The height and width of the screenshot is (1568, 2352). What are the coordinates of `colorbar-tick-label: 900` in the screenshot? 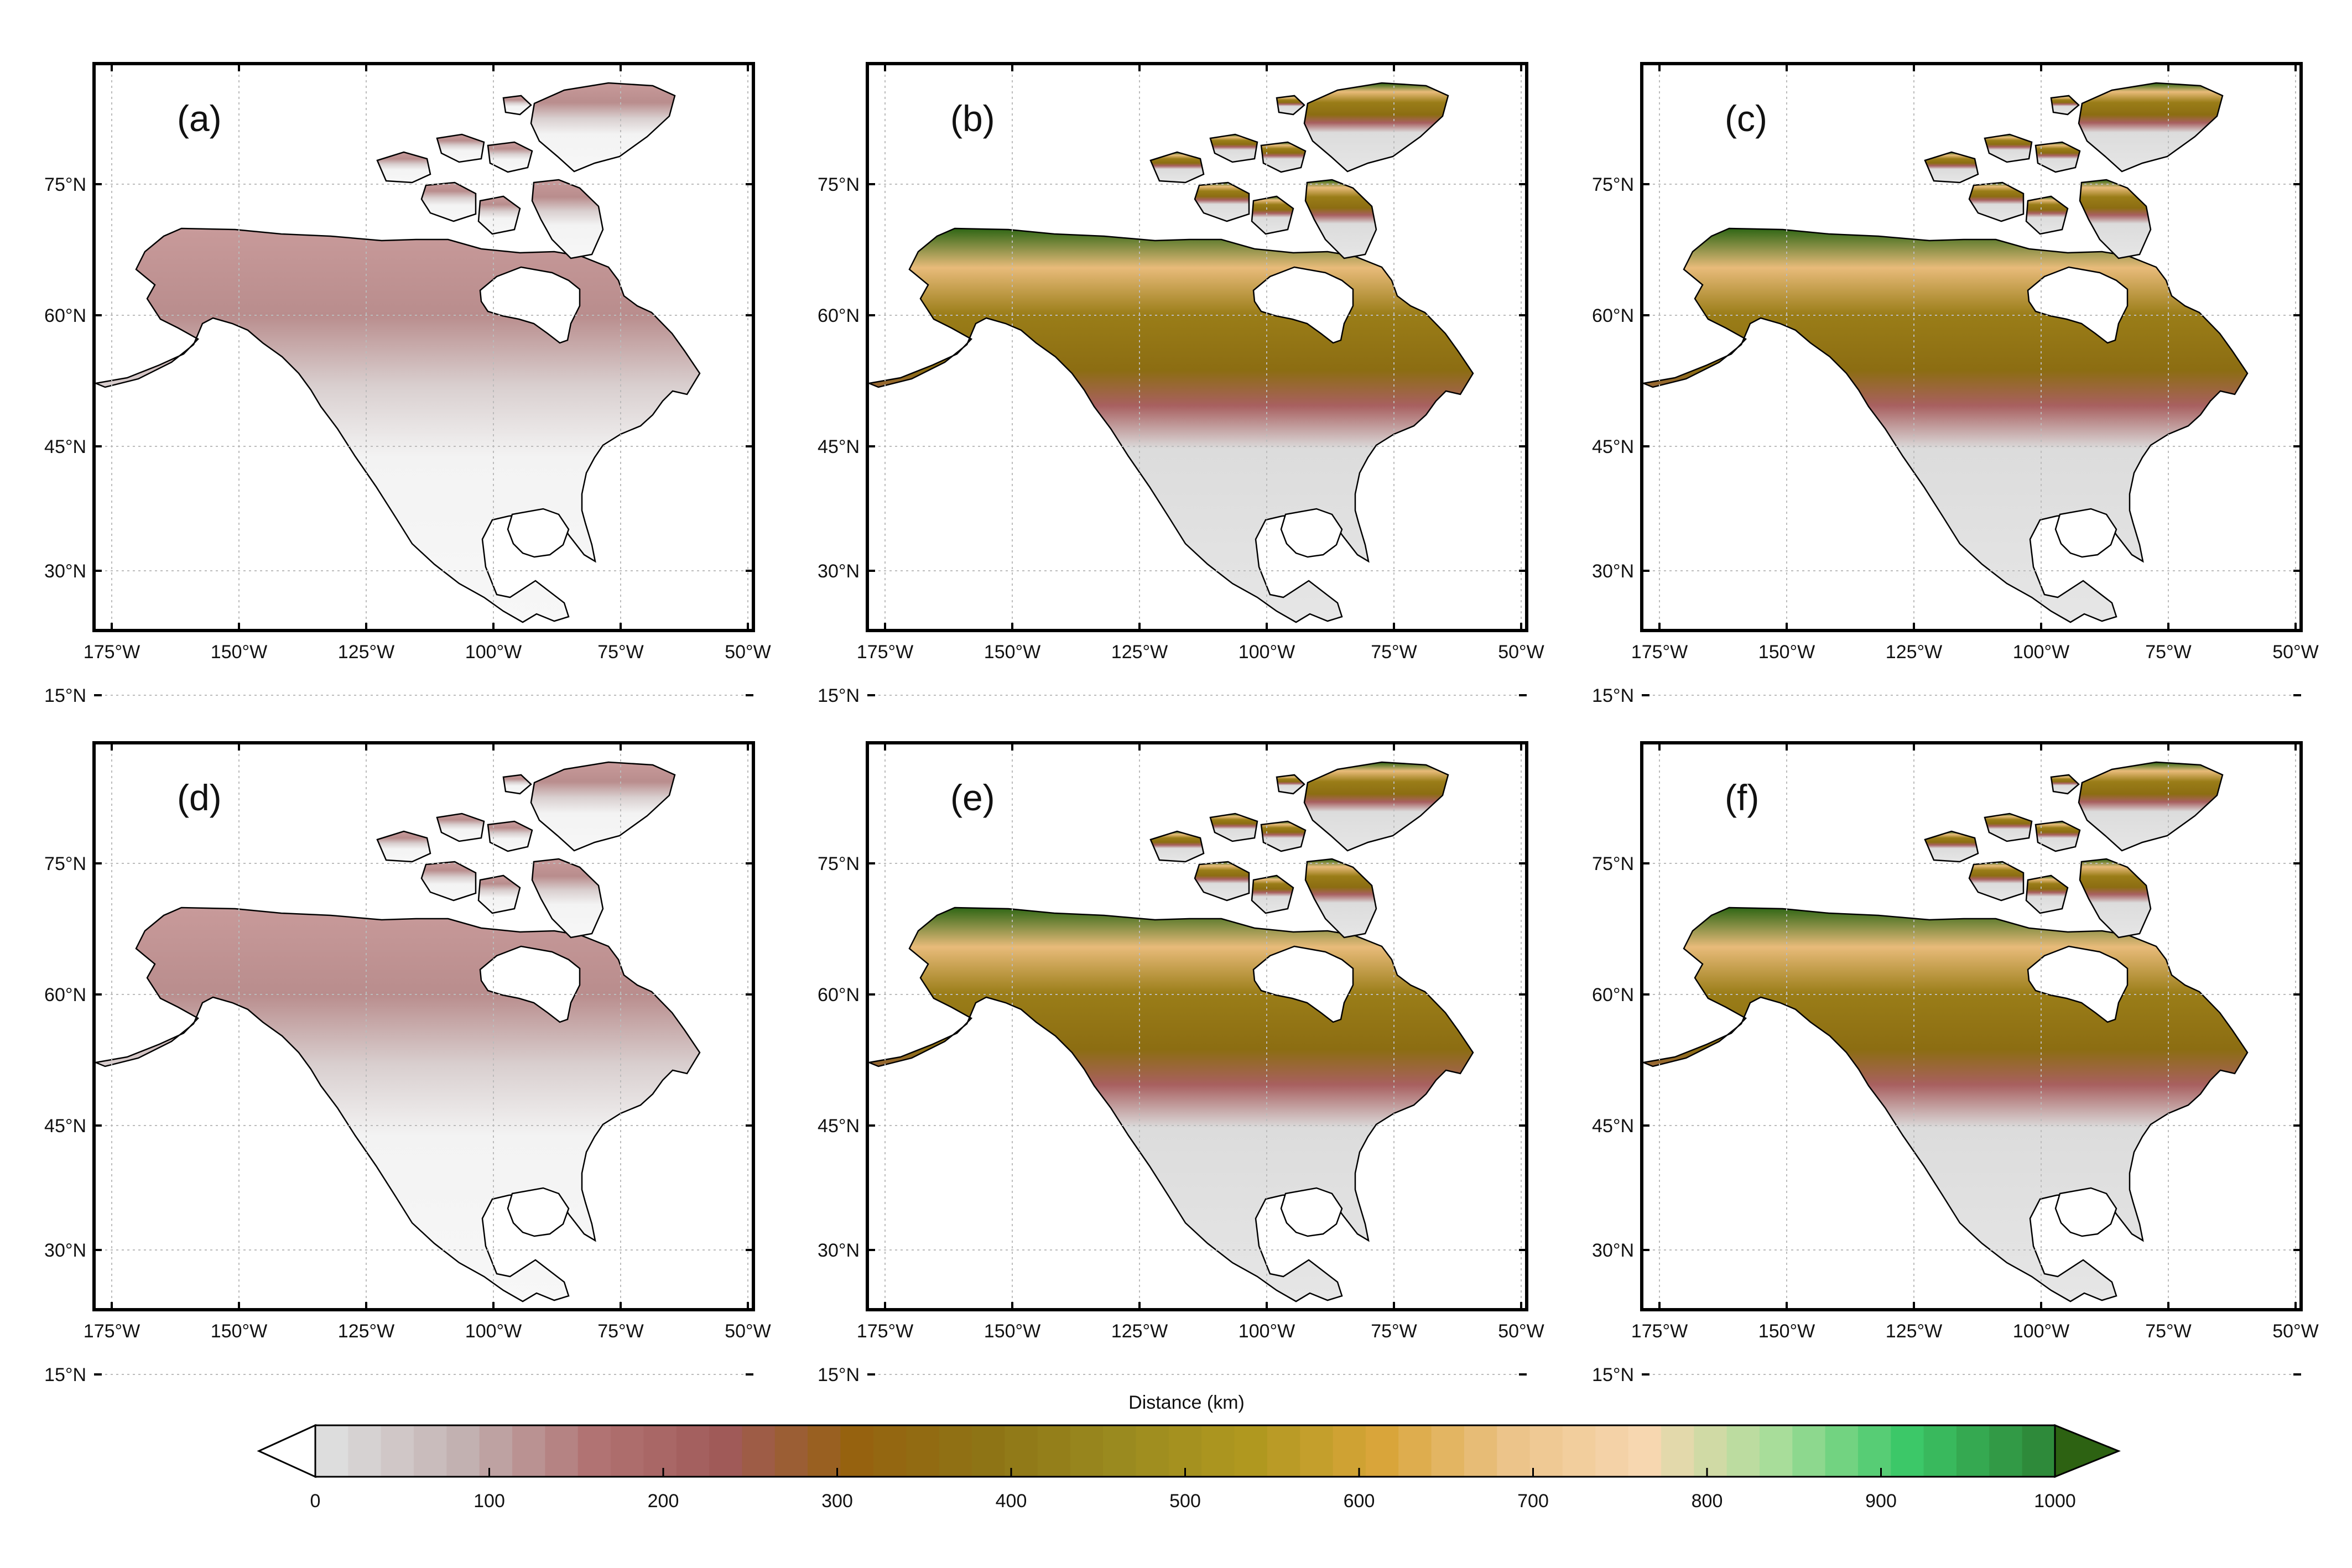 It's located at (1881, 1501).